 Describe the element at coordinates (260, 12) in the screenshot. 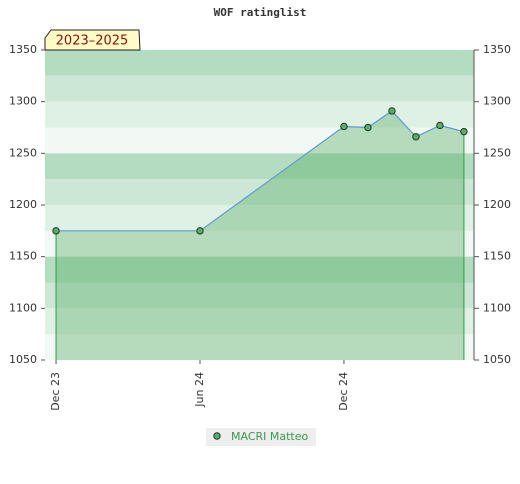

I see `chart-title: WOF ratinglist` at that location.